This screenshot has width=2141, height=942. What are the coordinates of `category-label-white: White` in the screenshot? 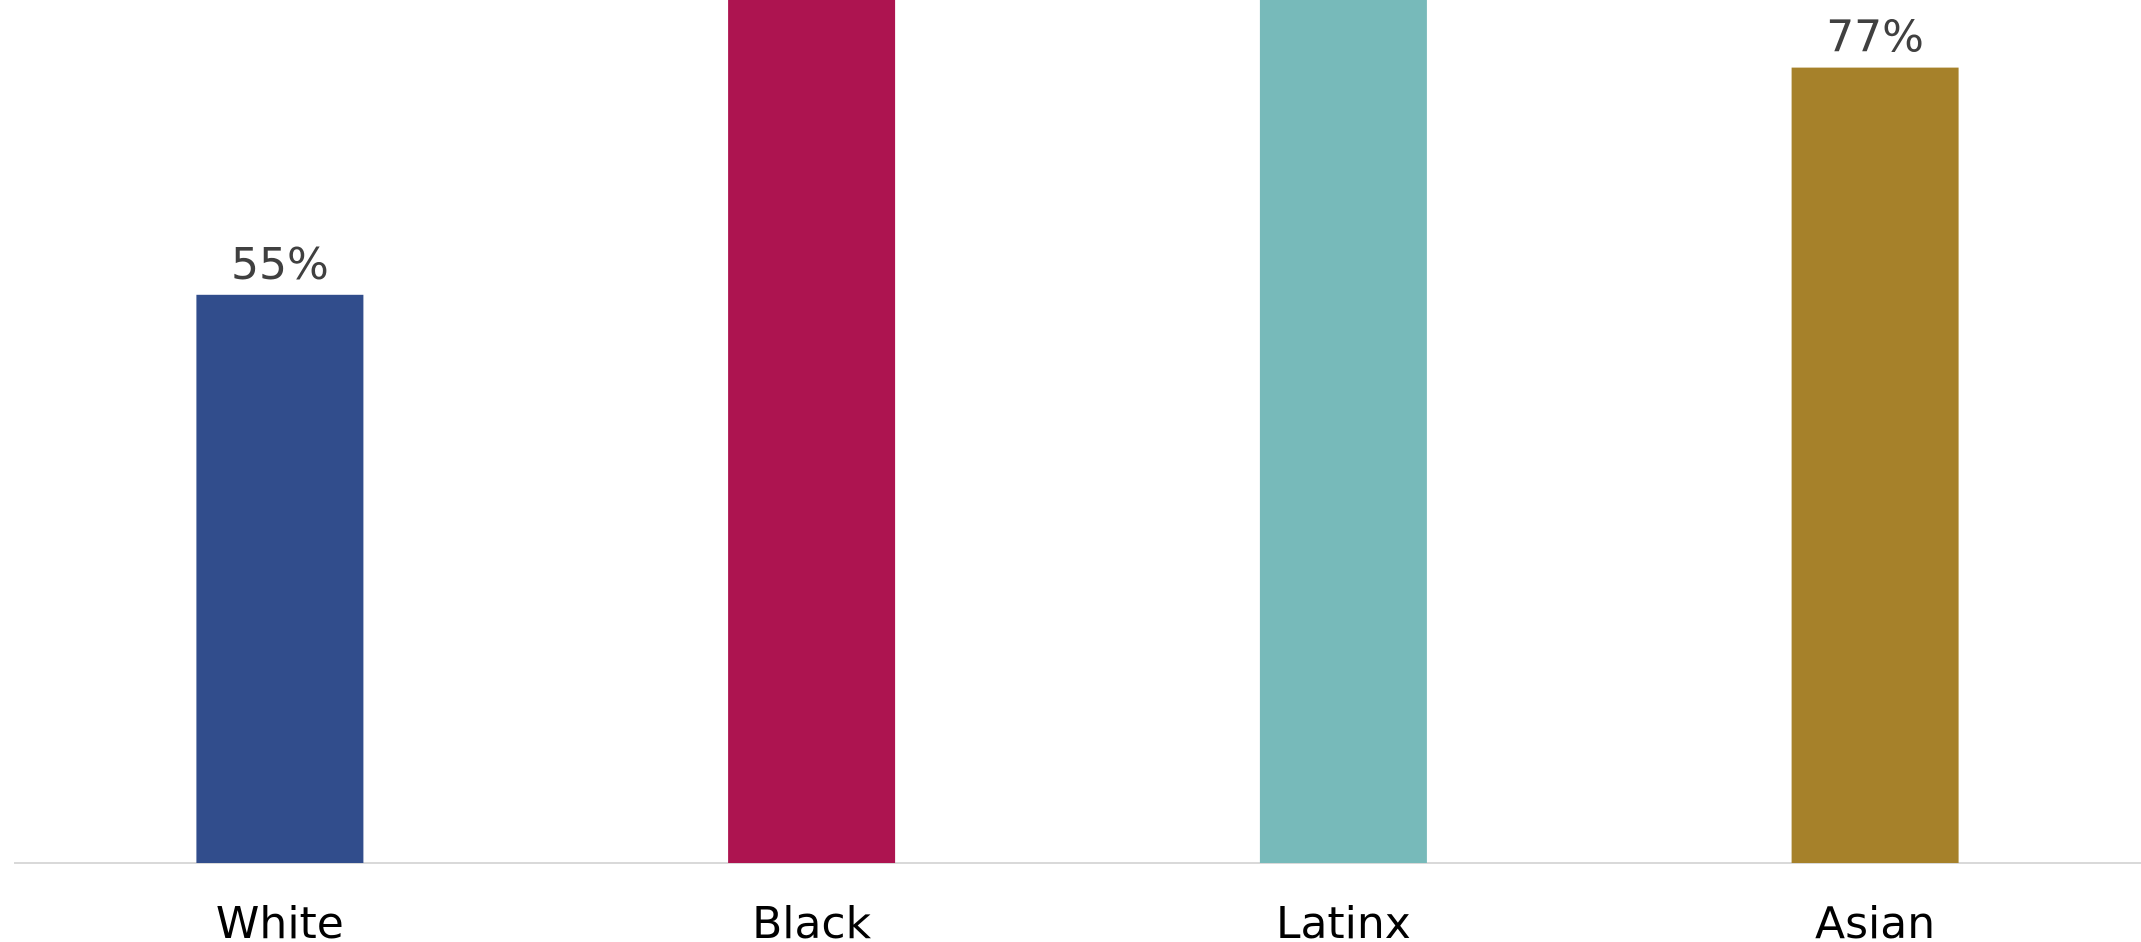 It's located at (280, 920).